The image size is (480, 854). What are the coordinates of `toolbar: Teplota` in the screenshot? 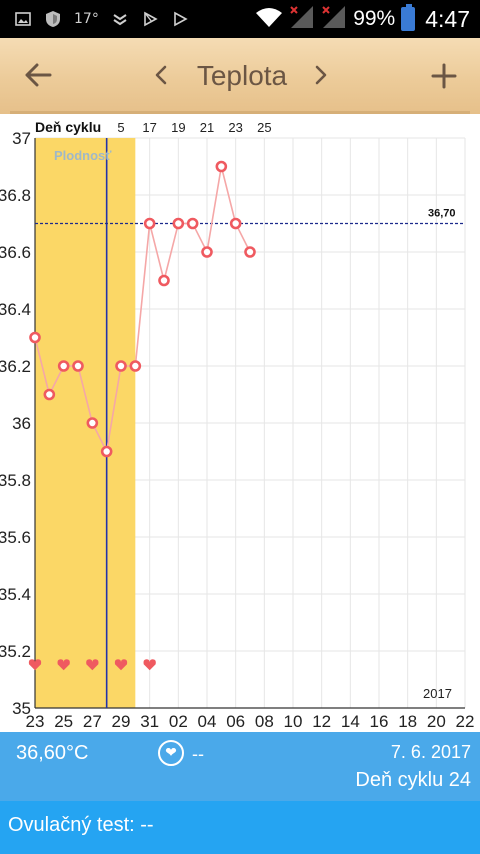 It's located at (240, 76).